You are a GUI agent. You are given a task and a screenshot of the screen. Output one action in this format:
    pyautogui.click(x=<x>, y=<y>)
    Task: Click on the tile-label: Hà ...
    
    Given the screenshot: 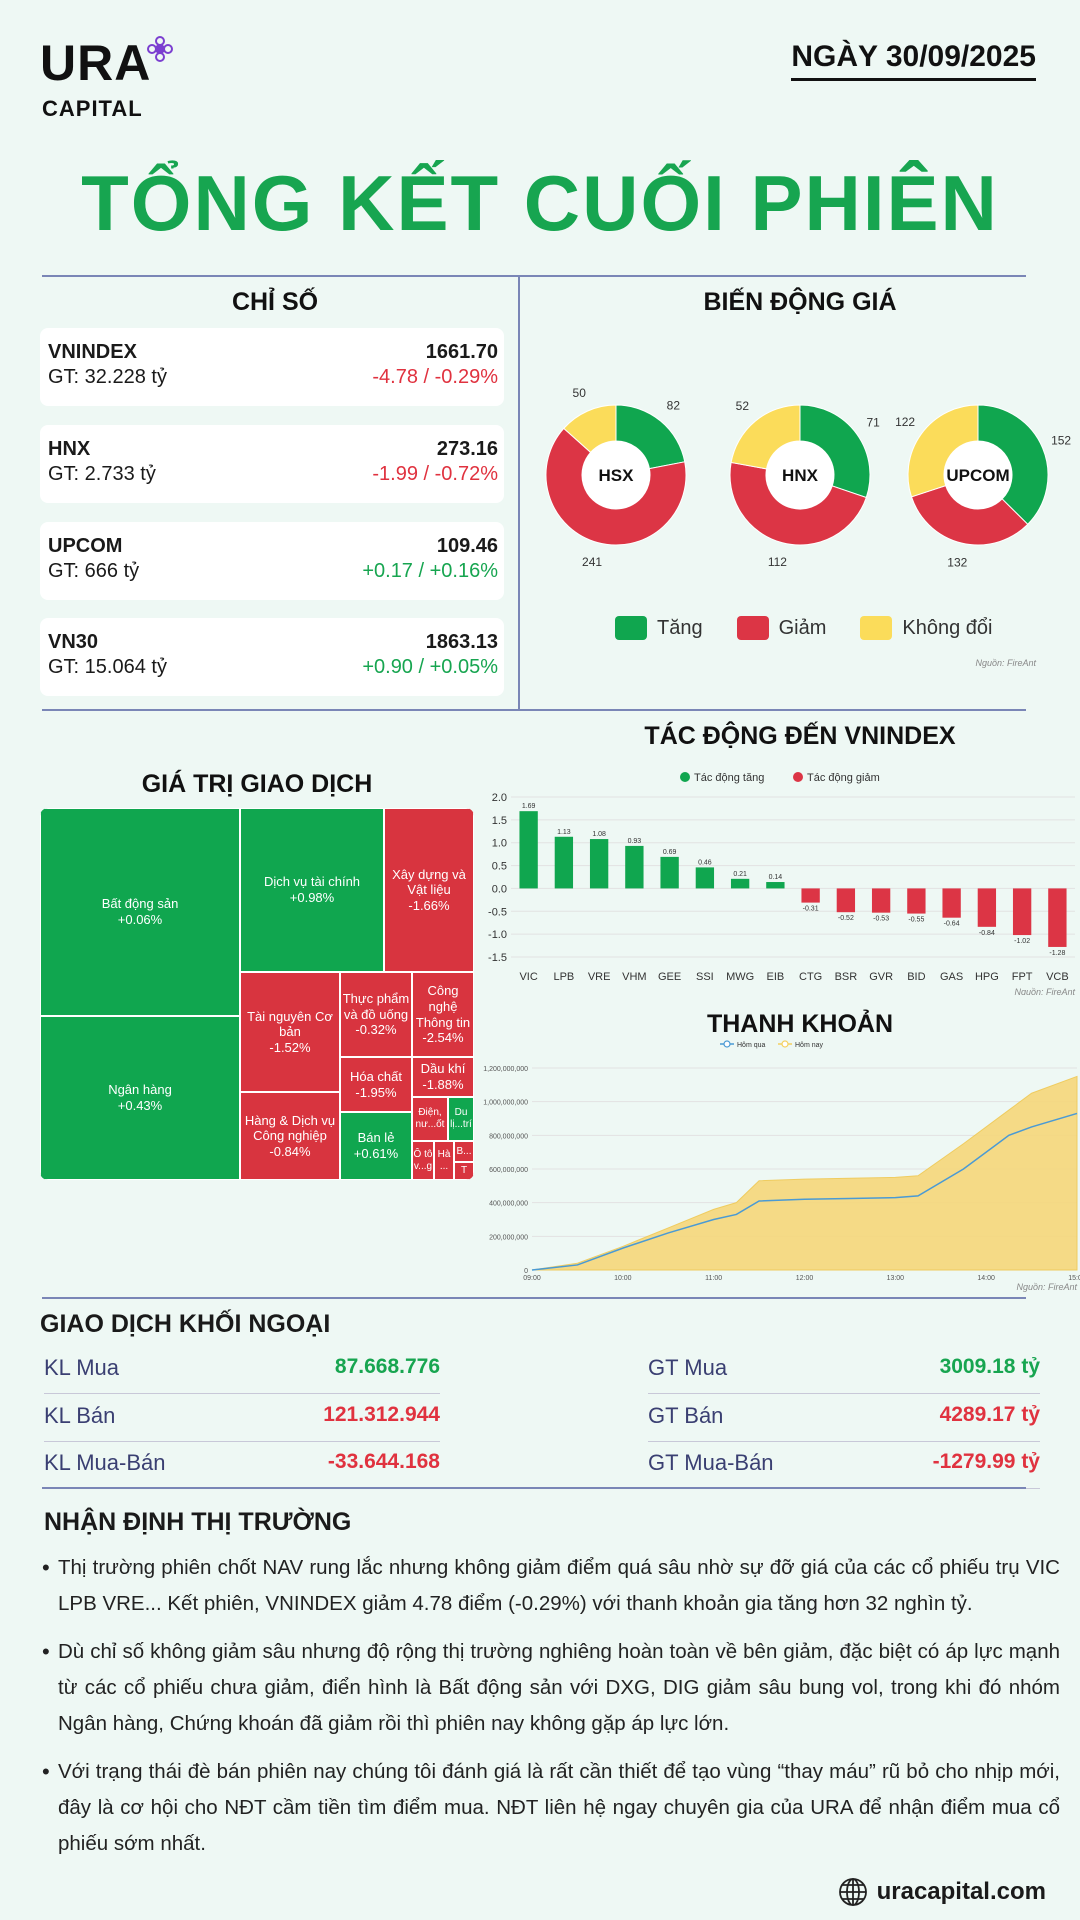 What is the action you would take?
    pyautogui.click(x=444, y=1160)
    